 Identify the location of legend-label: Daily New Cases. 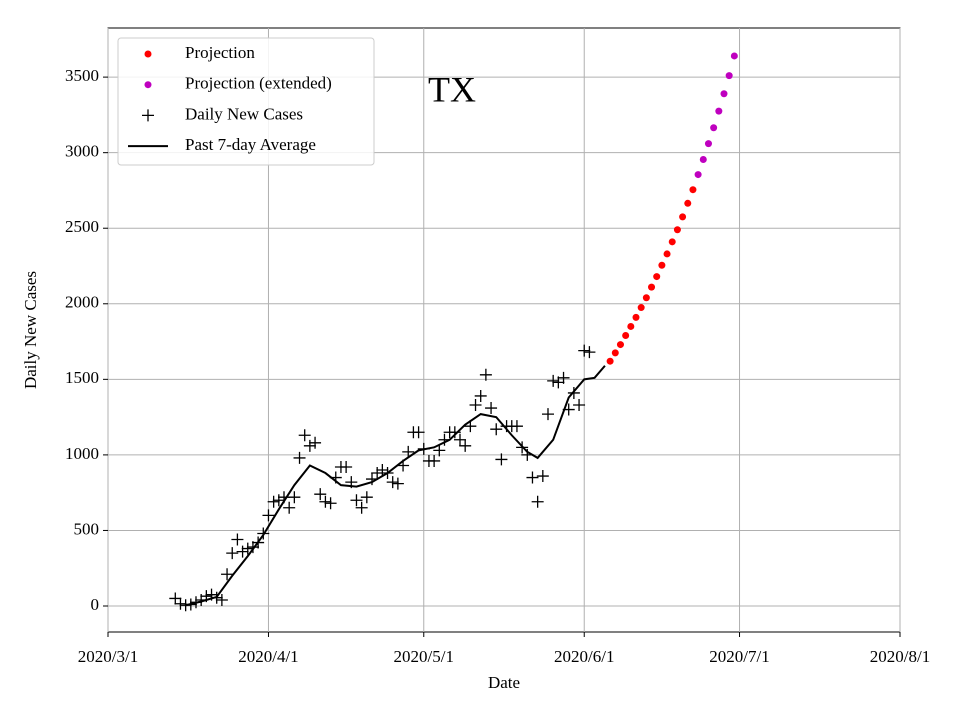
(244, 113).